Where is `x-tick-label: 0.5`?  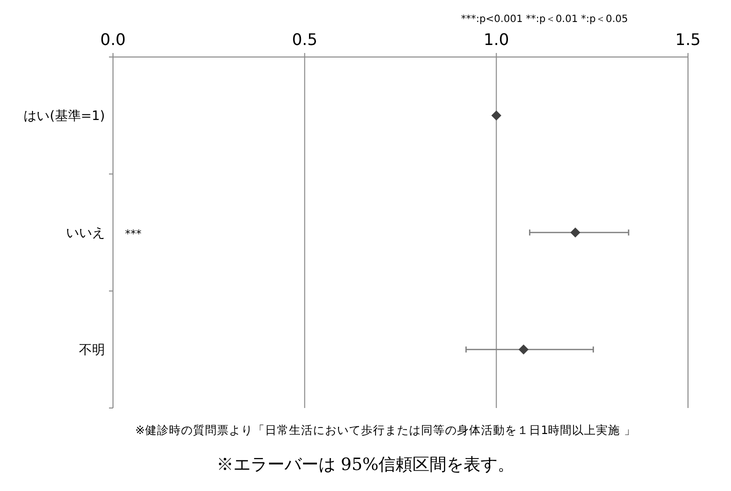
x-tick-label: 0.5 is located at coordinates (305, 39).